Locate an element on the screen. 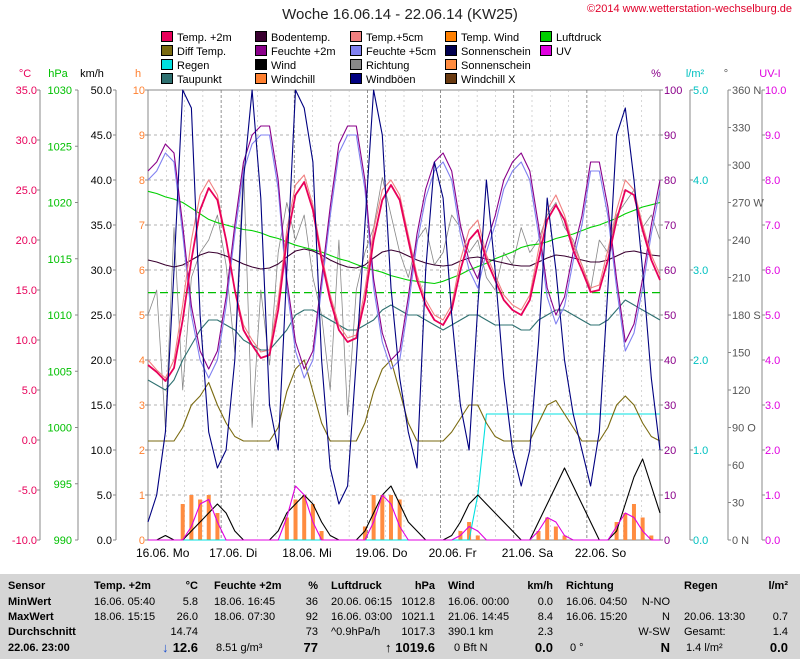 The height and width of the screenshot is (659, 800). stats-header-press: Luftdruck is located at coordinates (356, 586).